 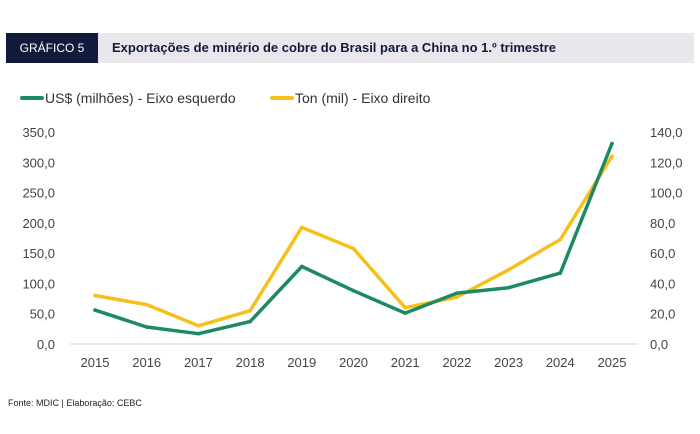 What do you see at coordinates (612, 362) in the screenshot?
I see `x-axis-tick-label: 2025` at bounding box center [612, 362].